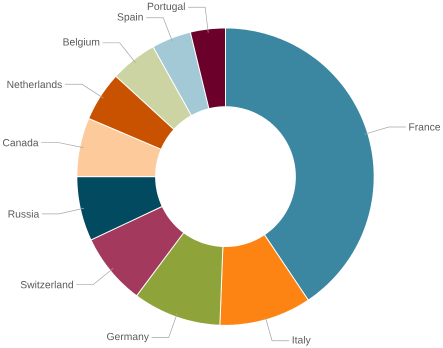 The height and width of the screenshot is (348, 443). What do you see at coordinates (46, 284) in the screenshot?
I see `slice-label: Switzerland` at bounding box center [46, 284].